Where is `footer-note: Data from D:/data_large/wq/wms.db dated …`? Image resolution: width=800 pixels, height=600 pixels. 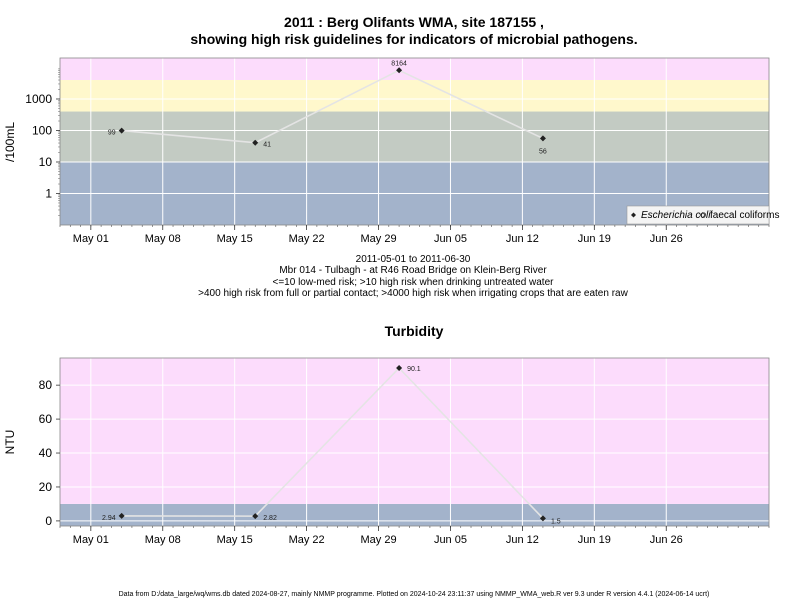
footer-note: Data from D:/data_large/wq/wms.db dated … is located at coordinates (414, 594).